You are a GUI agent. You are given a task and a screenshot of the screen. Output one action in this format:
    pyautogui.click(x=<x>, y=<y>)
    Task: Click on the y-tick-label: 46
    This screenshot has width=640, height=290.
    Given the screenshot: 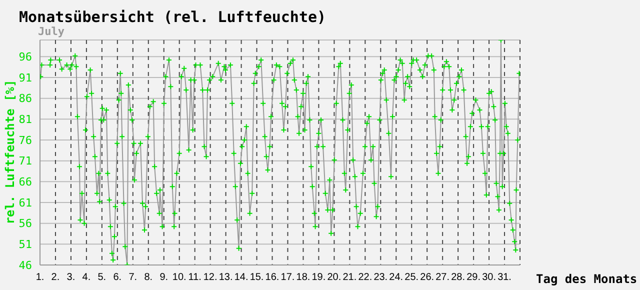 What is the action you would take?
    pyautogui.click(x=25, y=265)
    